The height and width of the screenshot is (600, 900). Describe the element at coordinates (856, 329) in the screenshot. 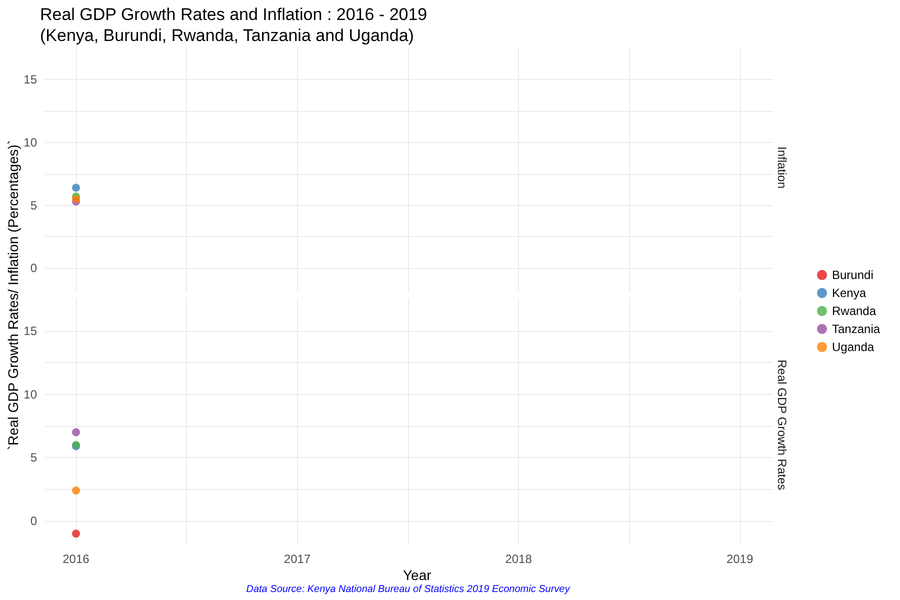

I see `legend-label: Tanzania` at that location.